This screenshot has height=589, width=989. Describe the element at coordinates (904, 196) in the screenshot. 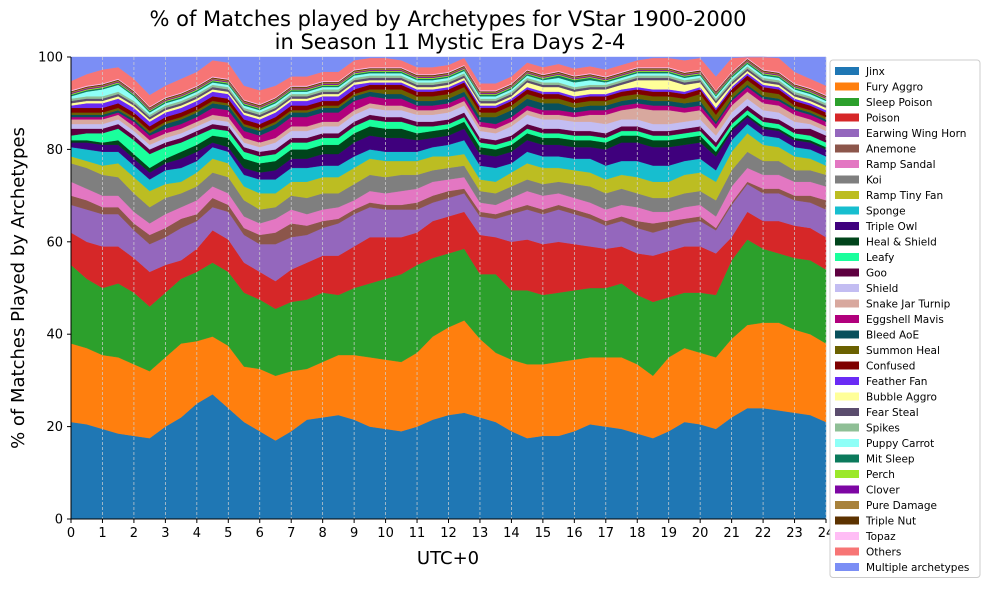

I see `legend-label: Ramp Tiny Fan` at that location.